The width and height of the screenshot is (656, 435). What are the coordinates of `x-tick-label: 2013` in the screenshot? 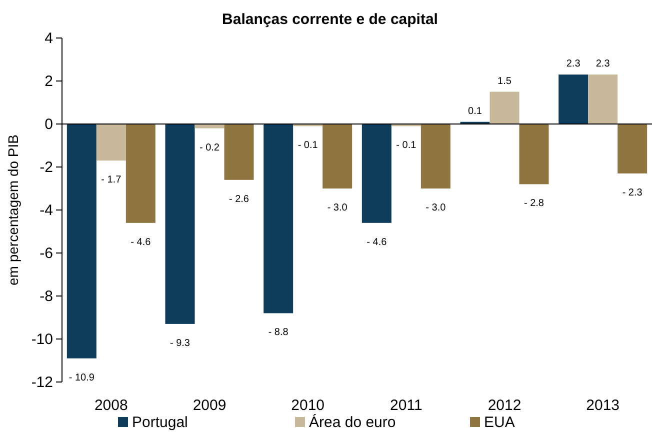 It's located at (603, 405).